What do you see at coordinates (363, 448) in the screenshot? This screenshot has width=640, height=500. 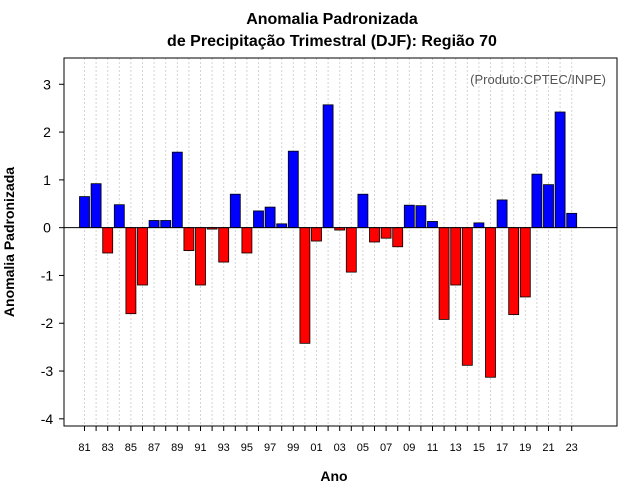 I see `x-tick-label: 05` at bounding box center [363, 448].